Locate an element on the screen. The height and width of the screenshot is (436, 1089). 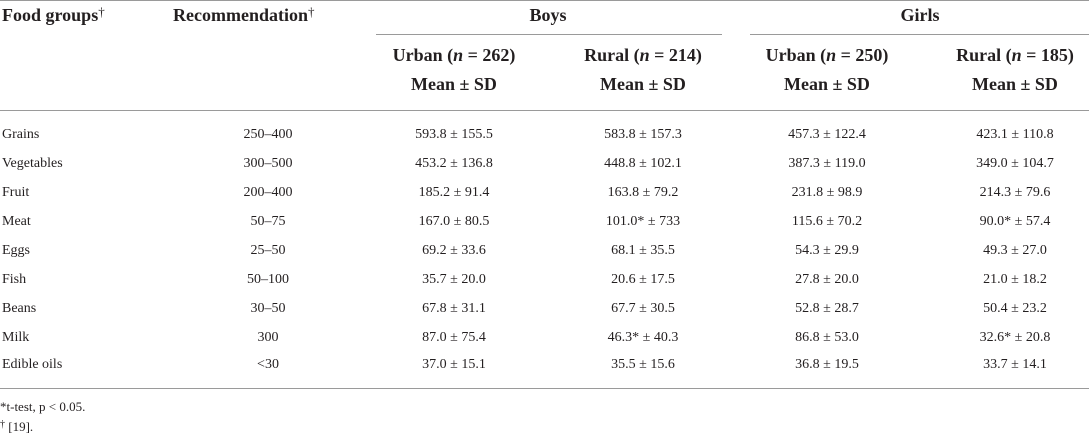
girls-rural-cell: 214.3 ± 79.6 is located at coordinates (1015, 192).